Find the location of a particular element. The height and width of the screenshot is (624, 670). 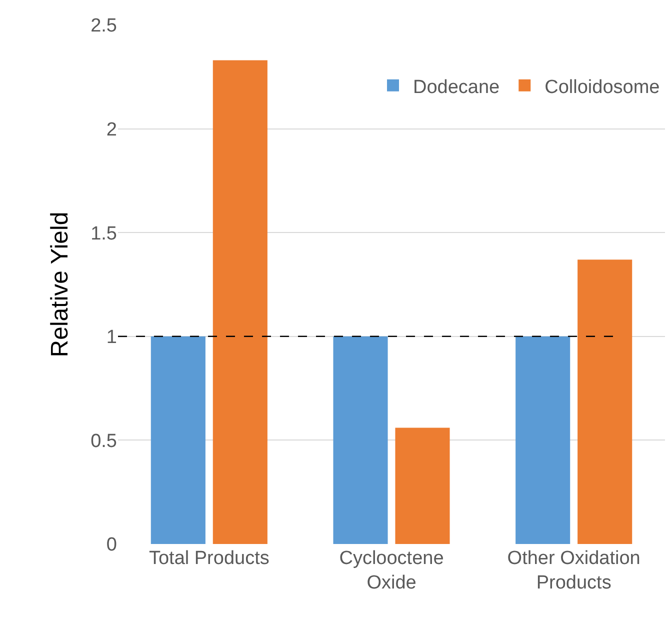

y-tick-label: 2 is located at coordinates (111, 129).